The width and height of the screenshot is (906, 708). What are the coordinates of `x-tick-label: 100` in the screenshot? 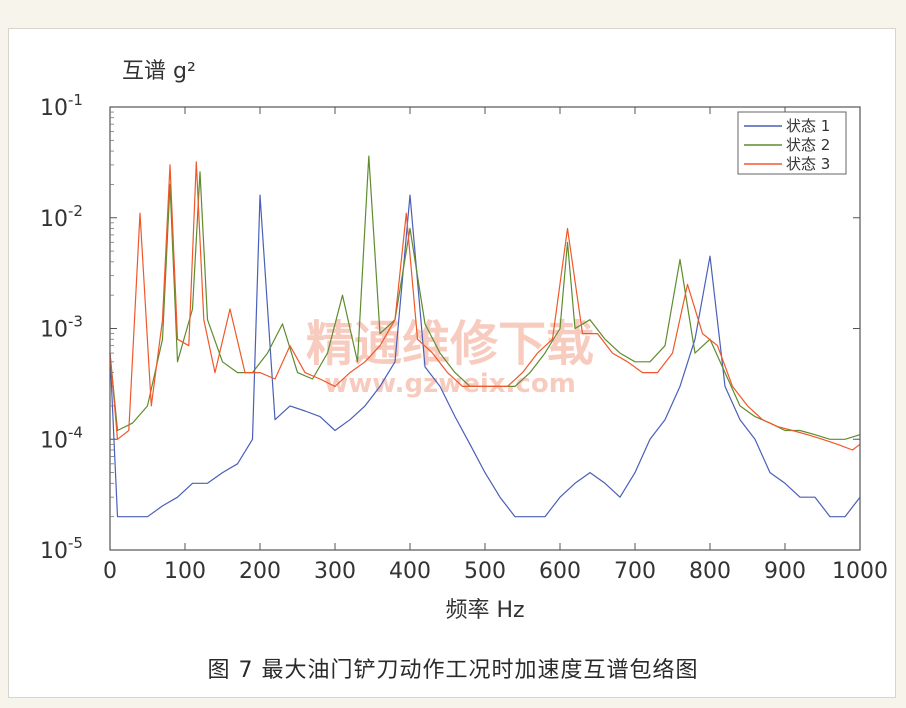 It's located at (185, 571).